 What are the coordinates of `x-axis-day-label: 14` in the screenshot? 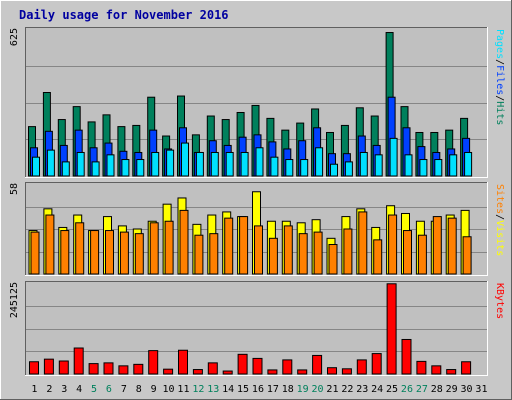 It's located at (228, 389).